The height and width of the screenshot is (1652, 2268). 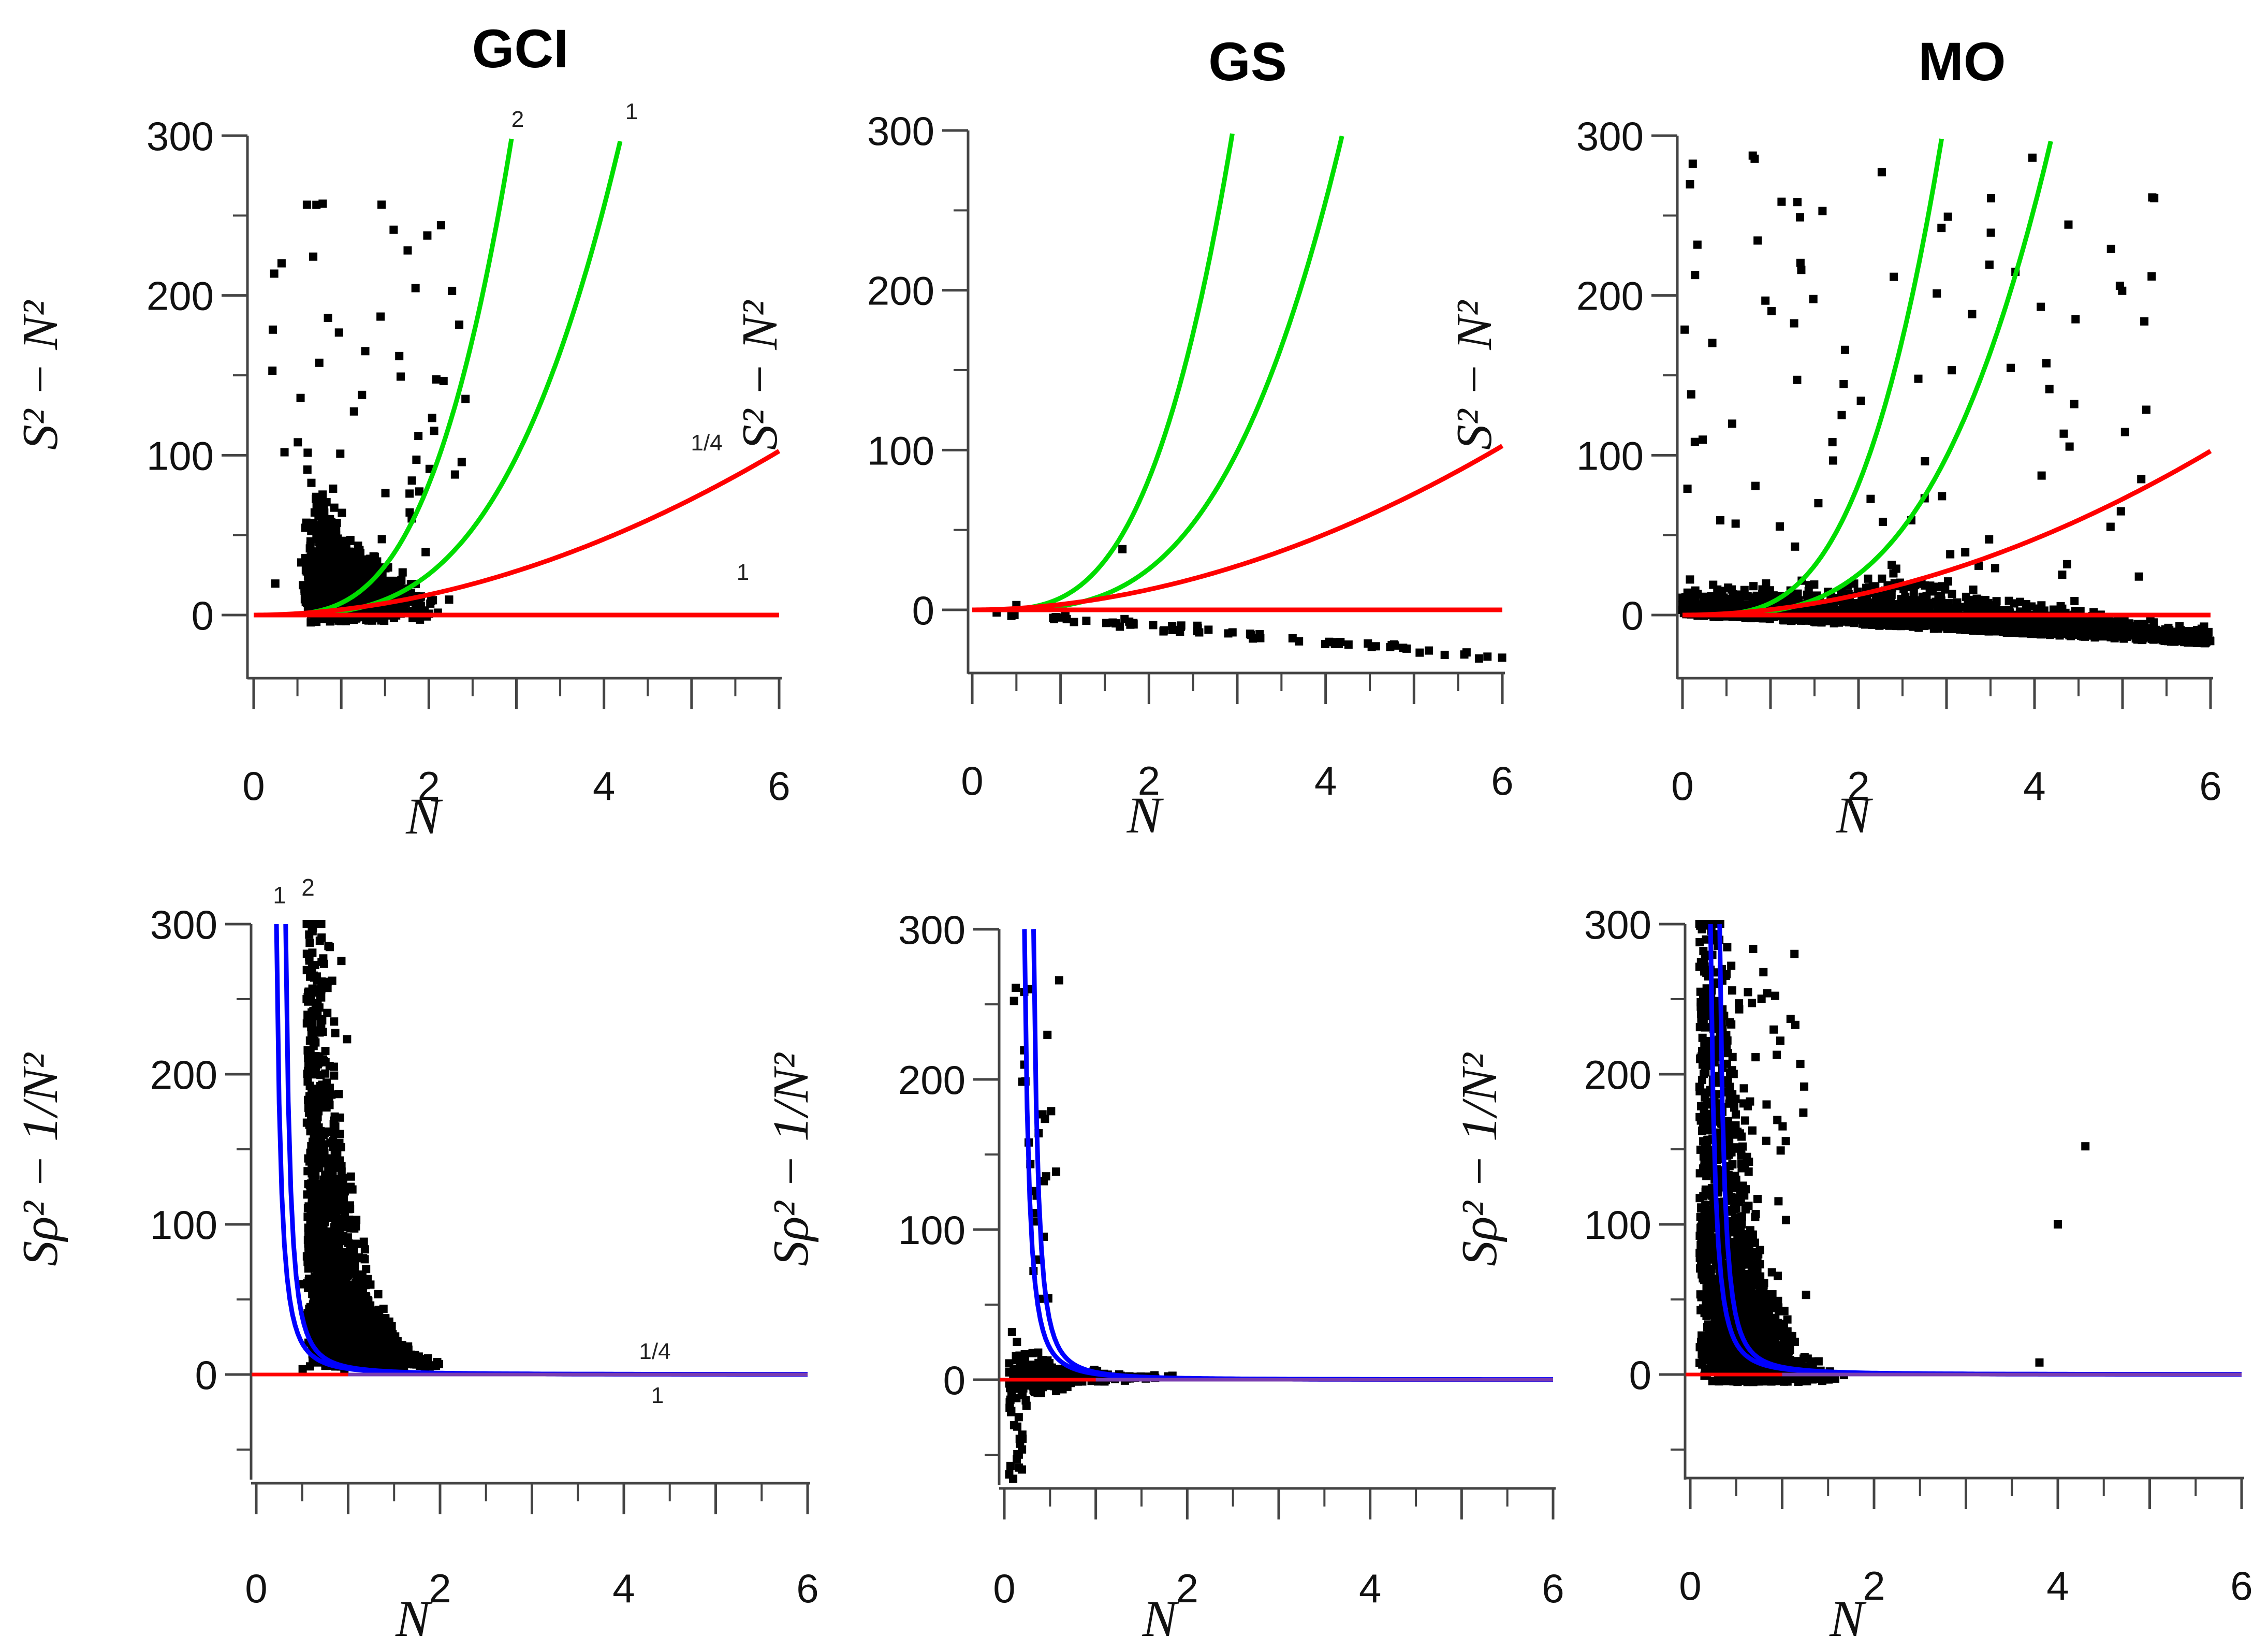 I want to click on y-tick-label: 100, so click(x=901, y=450).